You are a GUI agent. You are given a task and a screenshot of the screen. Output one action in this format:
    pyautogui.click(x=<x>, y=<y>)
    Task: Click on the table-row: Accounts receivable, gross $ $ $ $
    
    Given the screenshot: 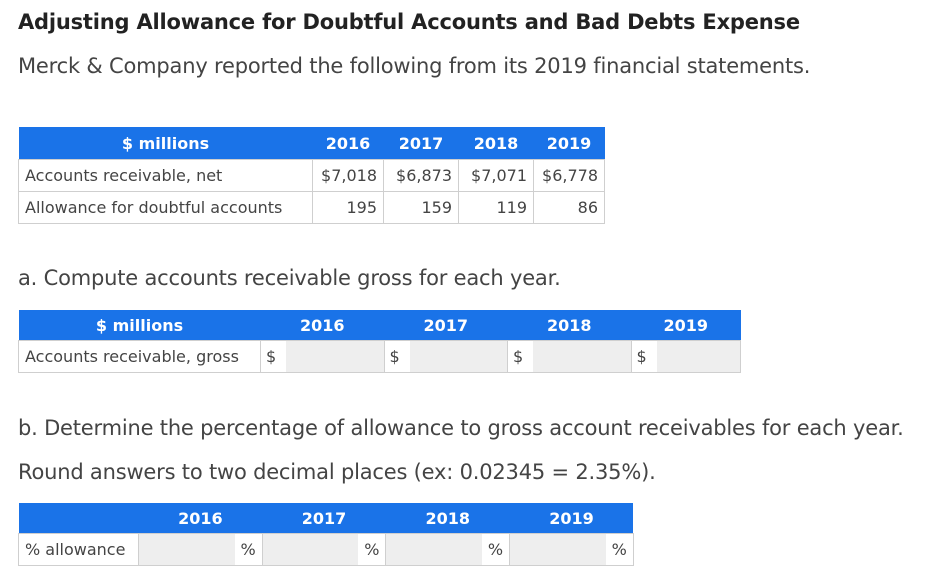 What is the action you would take?
    pyautogui.click(x=379, y=356)
    